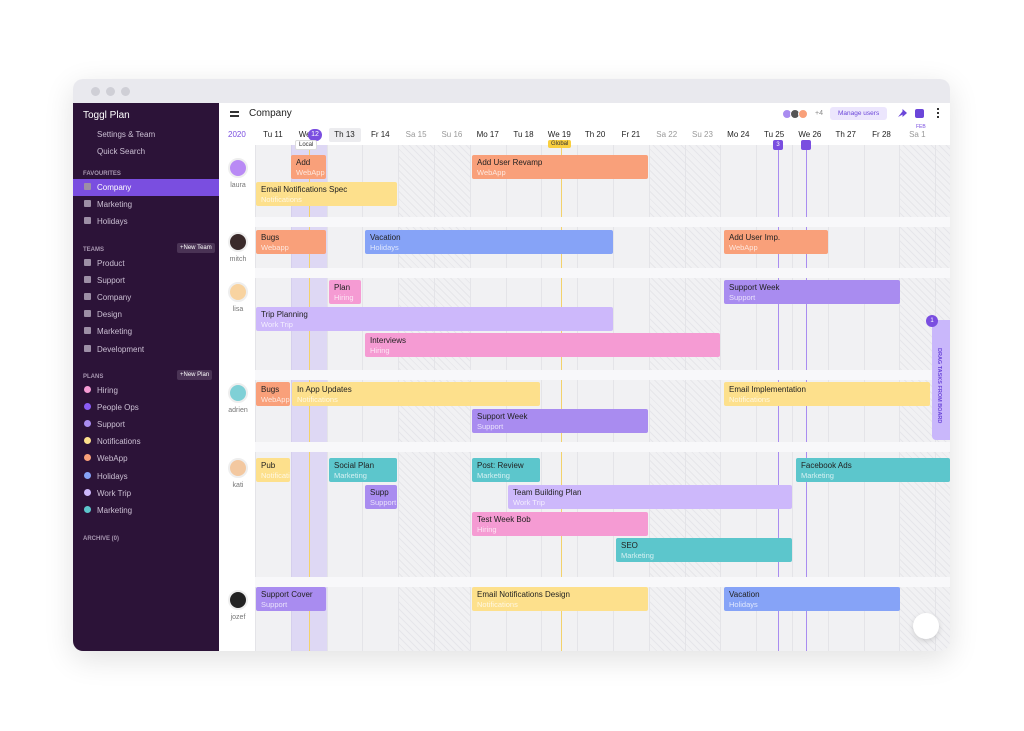 This screenshot has width=1024, height=731. What do you see at coordinates (354, 465) in the screenshot?
I see `task-title: Social Plan` at bounding box center [354, 465].